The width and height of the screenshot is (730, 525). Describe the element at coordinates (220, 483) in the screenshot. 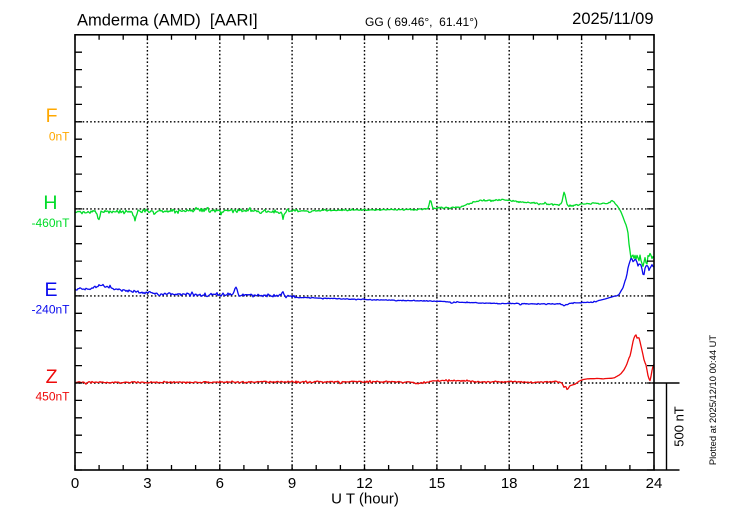

I see `svg-text: 6` at that location.